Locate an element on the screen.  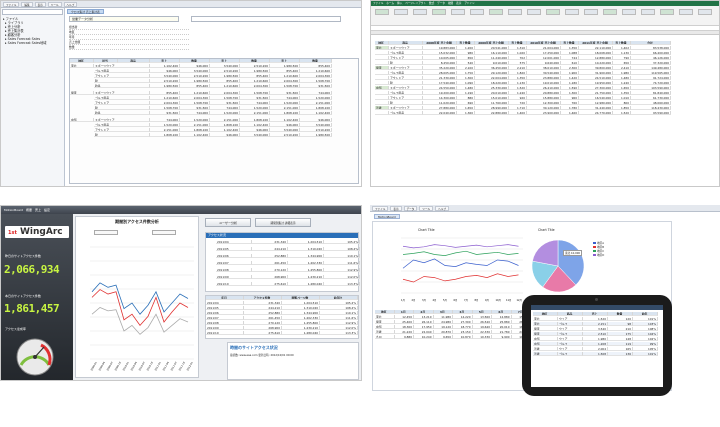
ribbon-tab: ホーム is located at coordinates (390, 3).